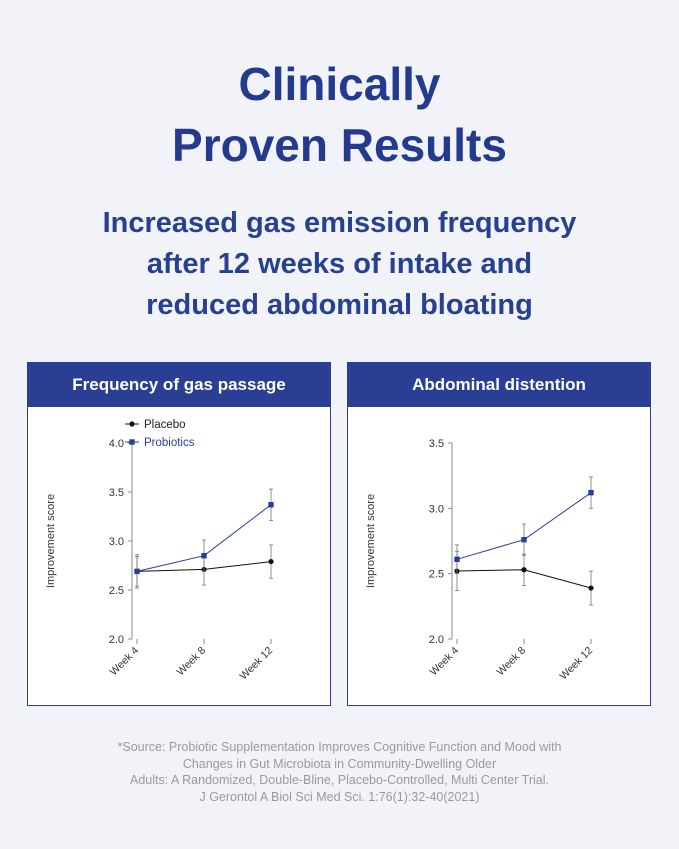  I want to click on page-title: Clinically Proven Results, so click(339, 115).